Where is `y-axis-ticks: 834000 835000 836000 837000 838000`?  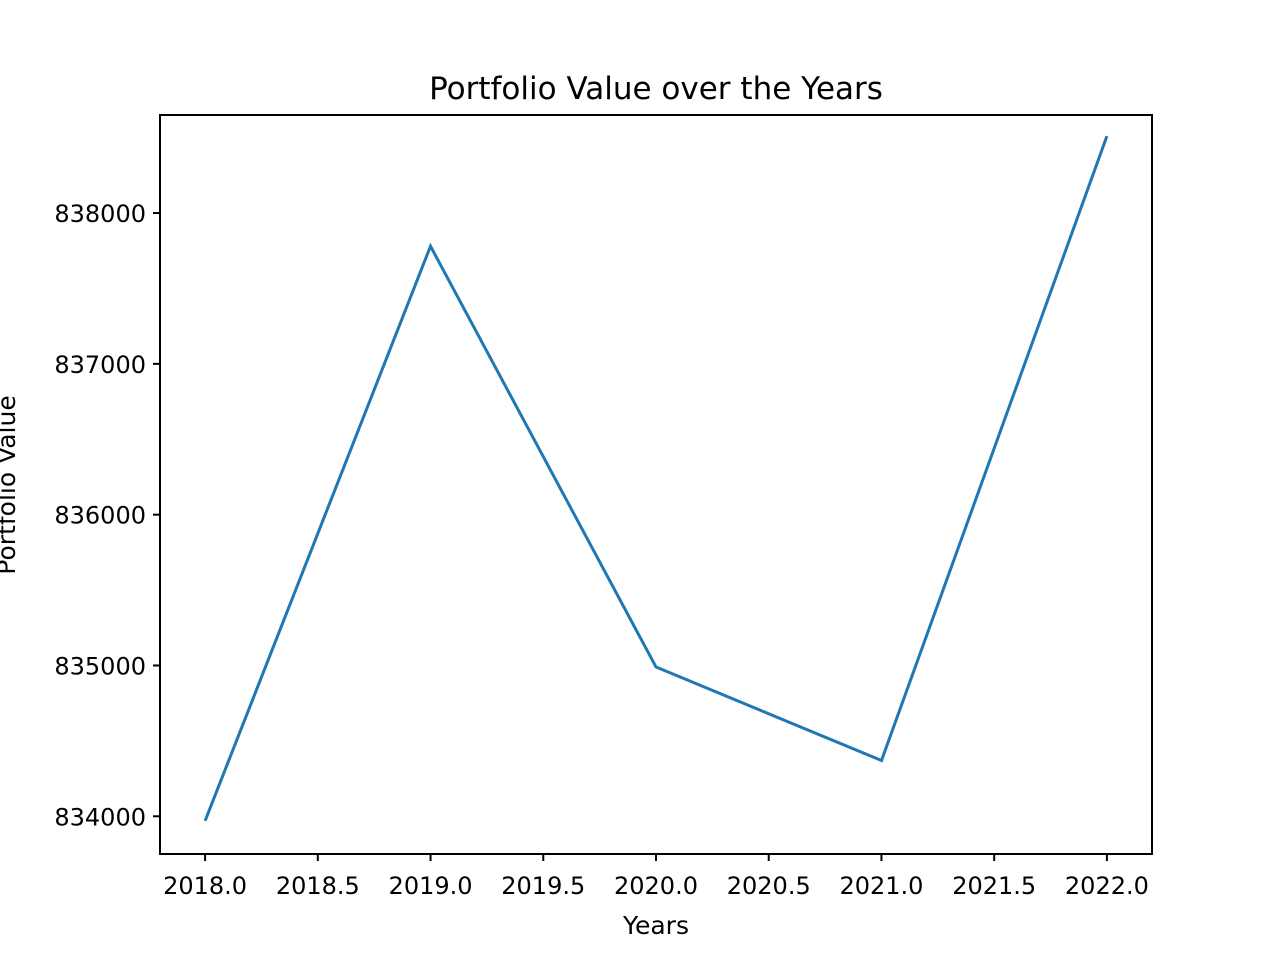 y-axis-ticks: 834000 835000 836000 837000 838000 is located at coordinates (107, 515).